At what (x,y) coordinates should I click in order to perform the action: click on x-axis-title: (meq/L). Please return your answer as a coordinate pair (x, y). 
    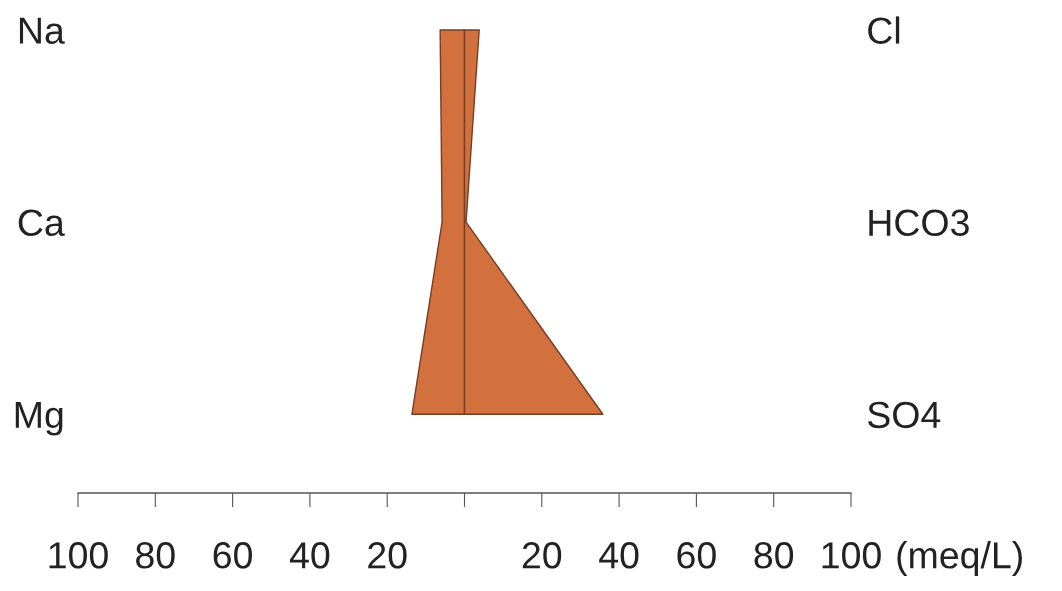
    Looking at the image, I should click on (959, 559).